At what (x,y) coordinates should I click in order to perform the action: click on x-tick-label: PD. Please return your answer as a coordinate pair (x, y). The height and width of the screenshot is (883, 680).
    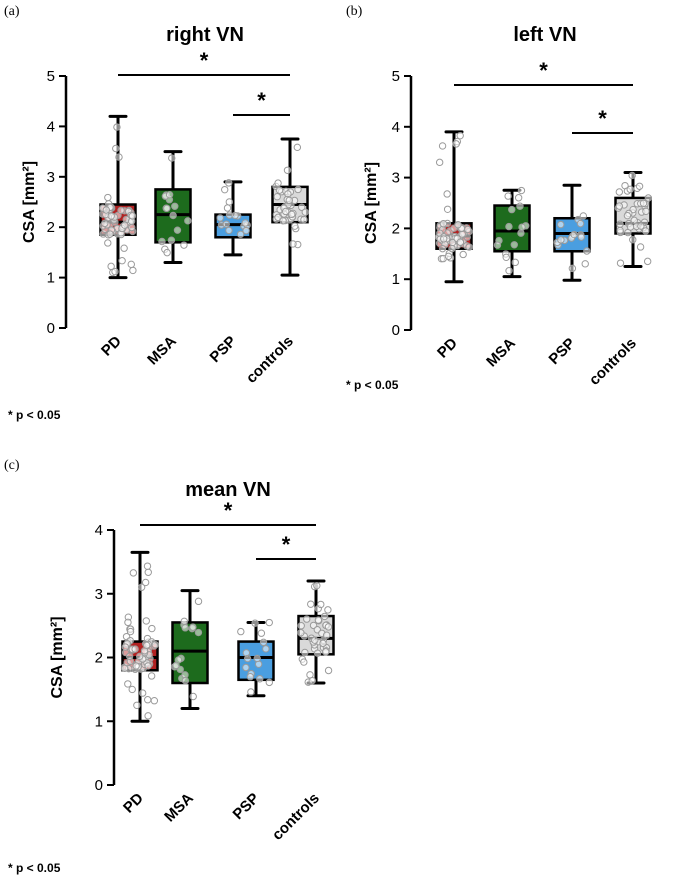
    Looking at the image, I should click on (111, 346).